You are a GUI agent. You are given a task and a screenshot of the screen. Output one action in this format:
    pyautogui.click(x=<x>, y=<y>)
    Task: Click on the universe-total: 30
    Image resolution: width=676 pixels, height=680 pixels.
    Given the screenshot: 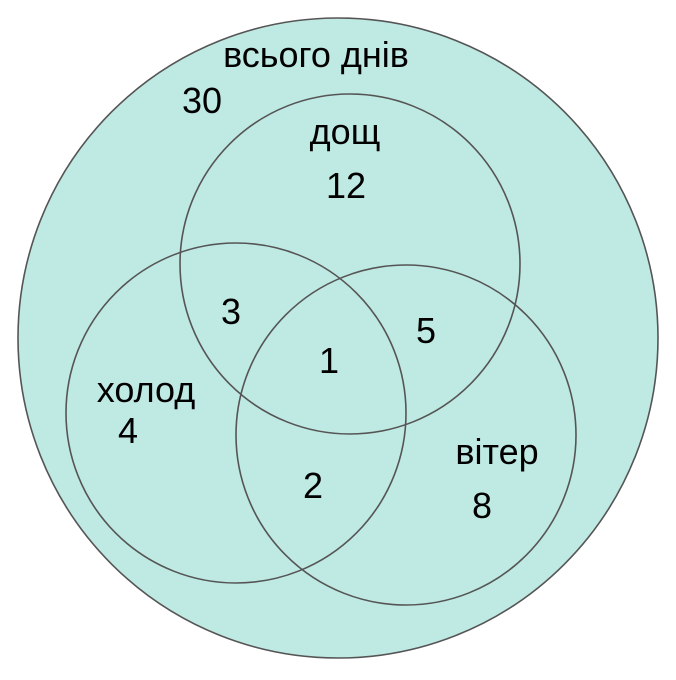 What is the action you would take?
    pyautogui.click(x=202, y=100)
    